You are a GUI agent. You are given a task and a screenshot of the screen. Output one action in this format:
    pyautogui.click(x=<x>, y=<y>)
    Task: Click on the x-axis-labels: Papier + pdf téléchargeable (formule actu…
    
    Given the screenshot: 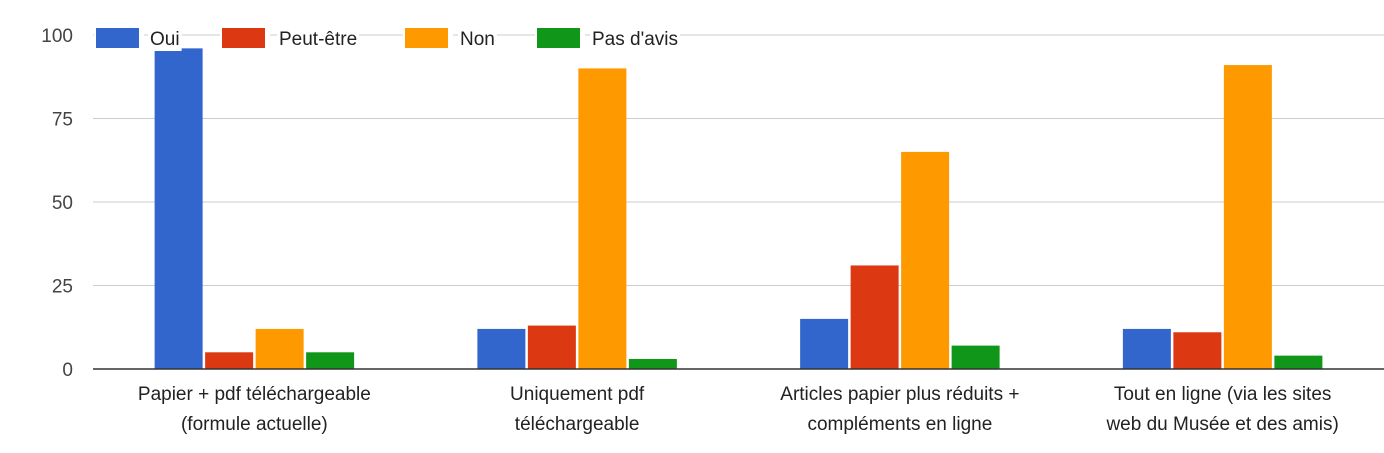 What is the action you would take?
    pyautogui.click(x=738, y=409)
    